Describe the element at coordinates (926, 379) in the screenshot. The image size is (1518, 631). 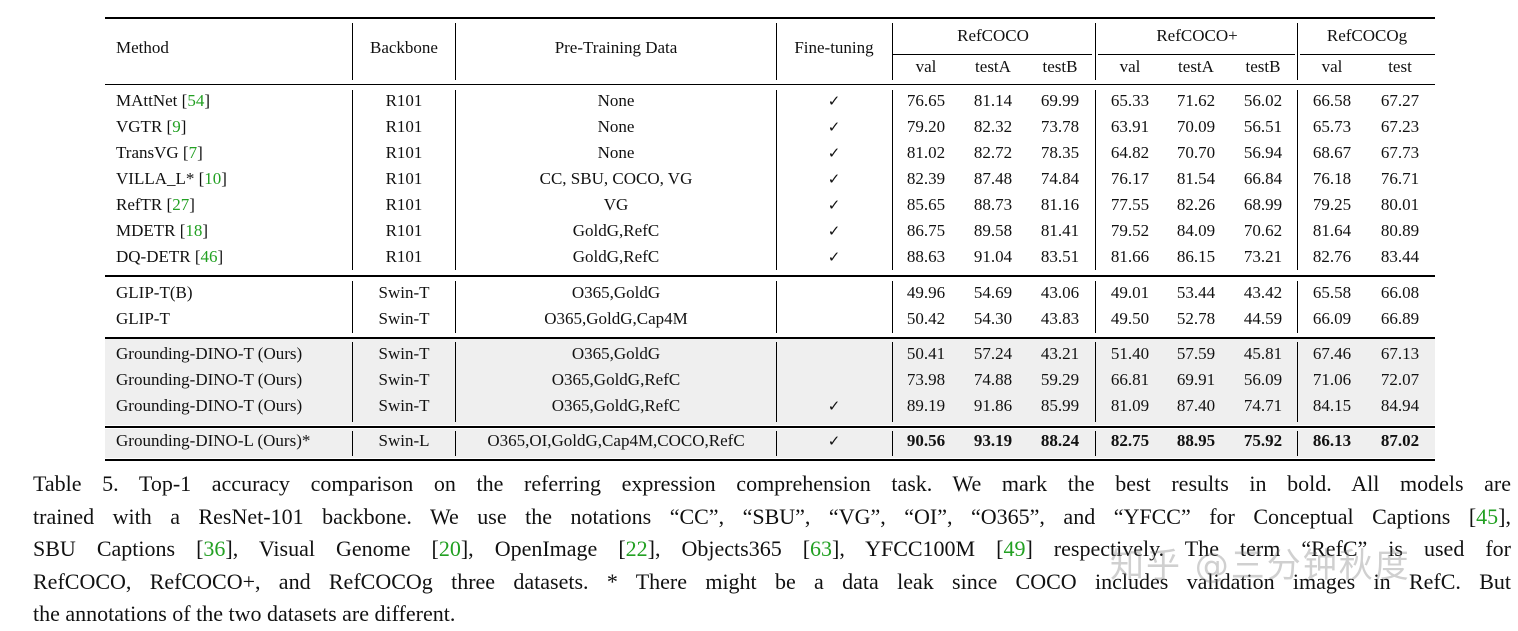
I see `metric-cell: 73.98` at that location.